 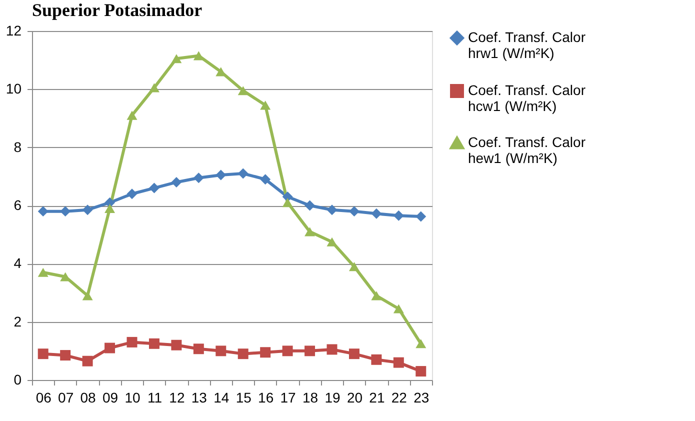 I want to click on x-tick-label: 12, so click(x=177, y=398).